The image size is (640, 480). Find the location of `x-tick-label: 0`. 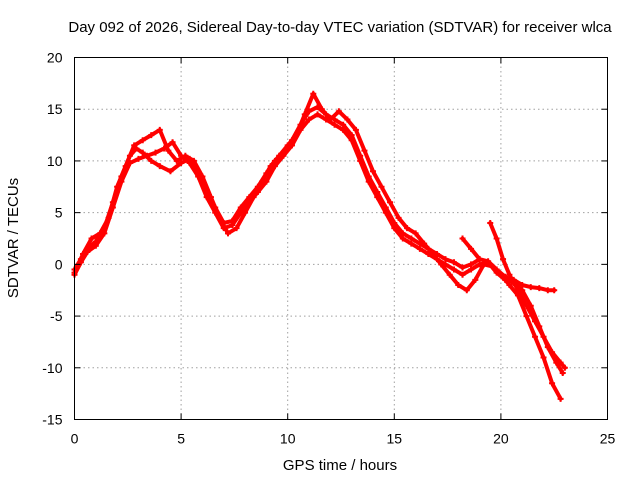

x-tick-label: 0 is located at coordinates (75, 439).